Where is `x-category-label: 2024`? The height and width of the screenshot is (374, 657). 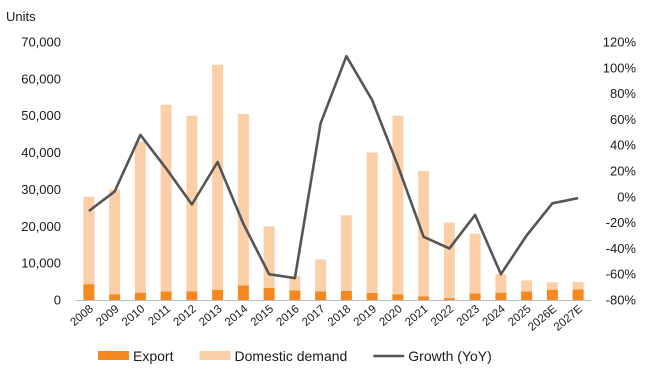
x-category-label: 2024 is located at coordinates (494, 316).